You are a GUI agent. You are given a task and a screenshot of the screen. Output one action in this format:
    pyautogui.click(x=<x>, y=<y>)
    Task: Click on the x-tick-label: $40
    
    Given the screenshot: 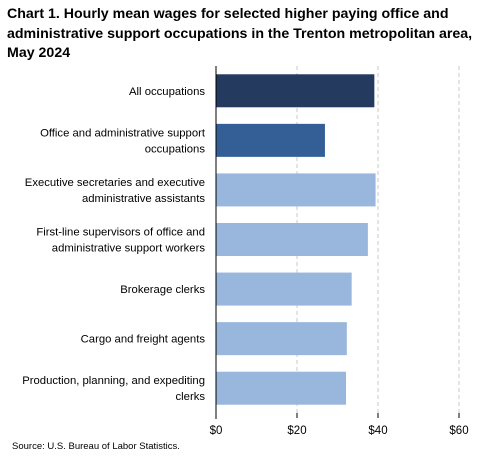 What is the action you would take?
    pyautogui.click(x=377, y=431)
    